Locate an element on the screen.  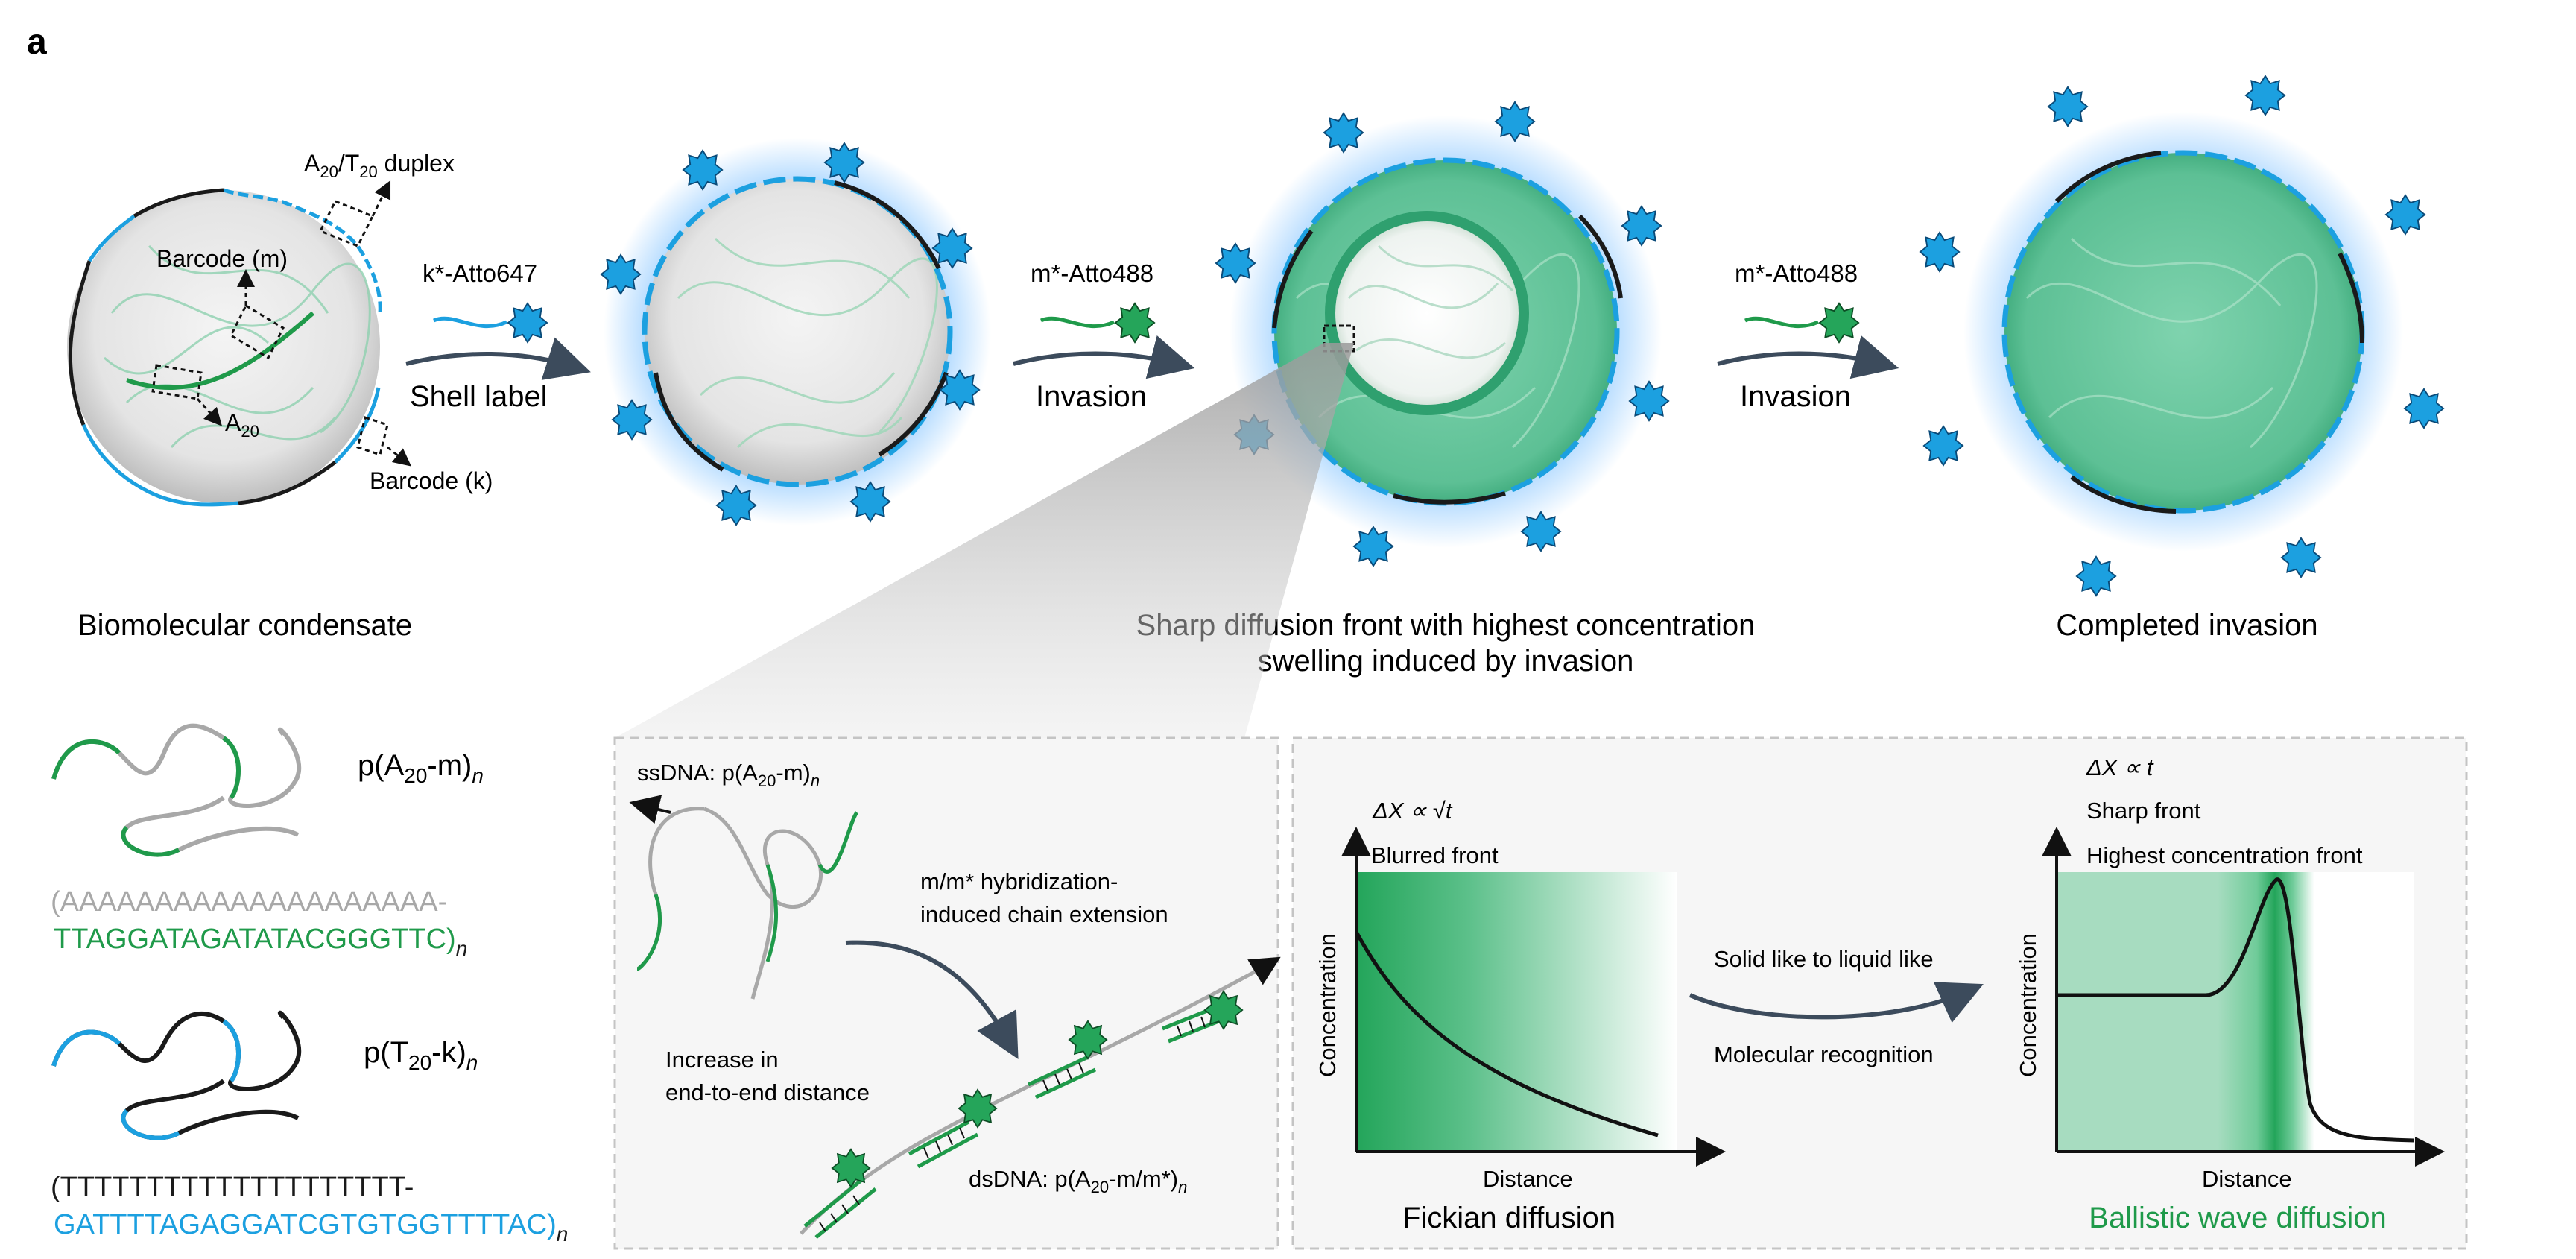
increase-label-2: end-to-end distance is located at coordinates (767, 1092).